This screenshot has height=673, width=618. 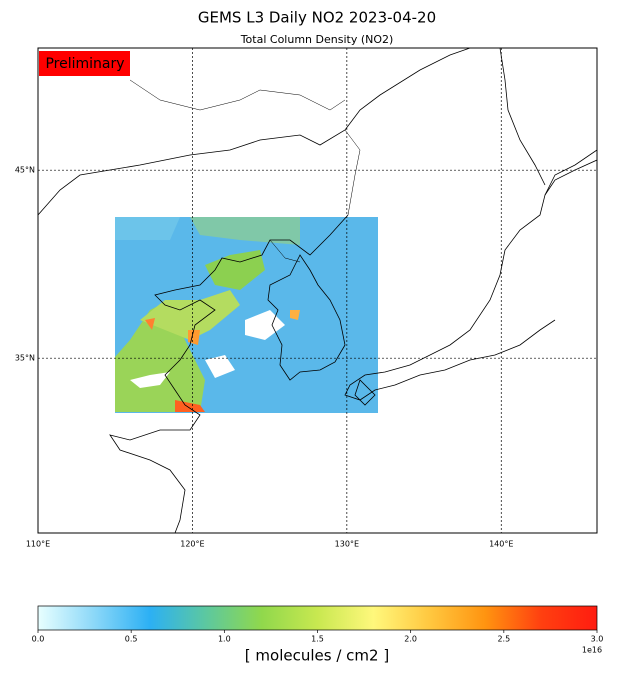 What do you see at coordinates (224, 639) in the screenshot?
I see `colorbar-tick-label: 1.0` at bounding box center [224, 639].